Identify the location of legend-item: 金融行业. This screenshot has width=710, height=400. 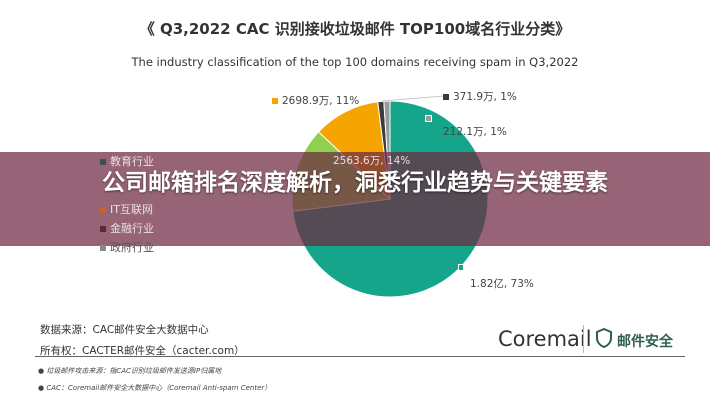
(127, 228).